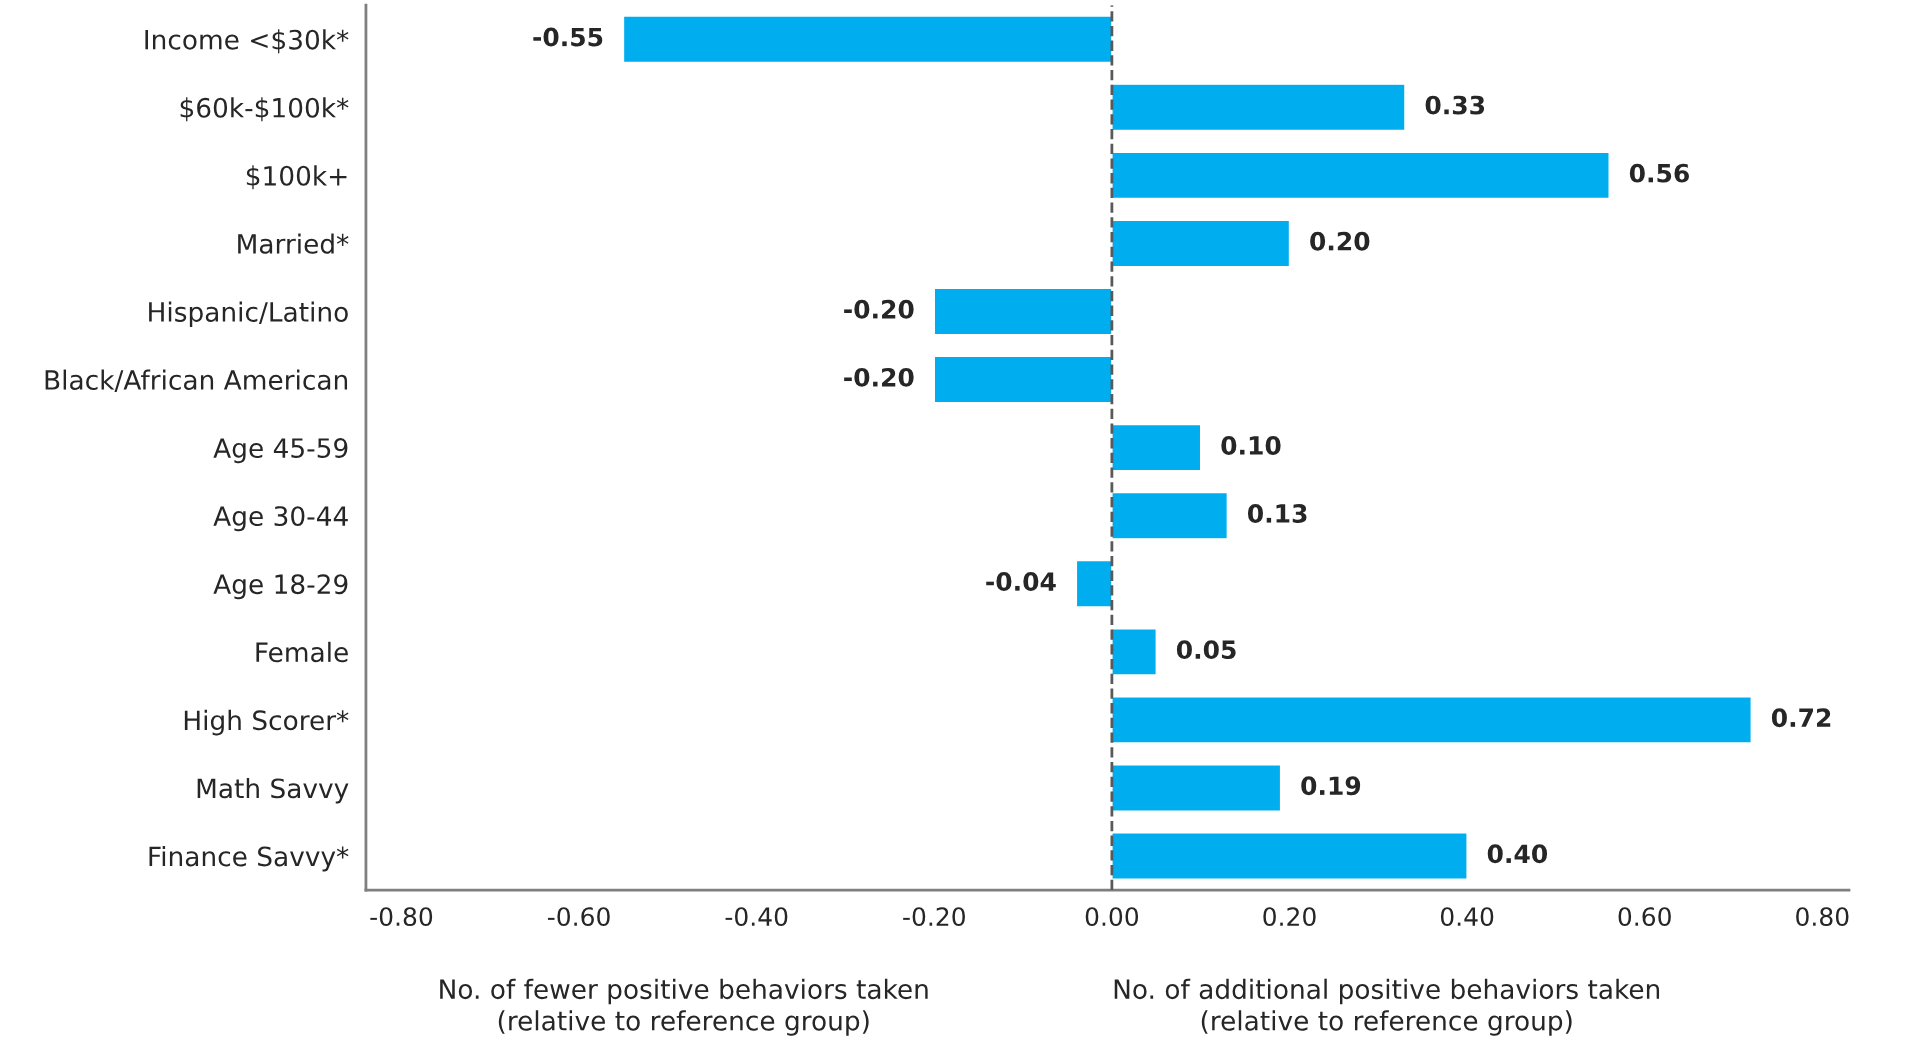 Image resolution: width=1926 pixels, height=1041 pixels. What do you see at coordinates (1387, 1007) in the screenshot?
I see `text: No. of additional positive behaviors taken (relative to reference group)` at bounding box center [1387, 1007].